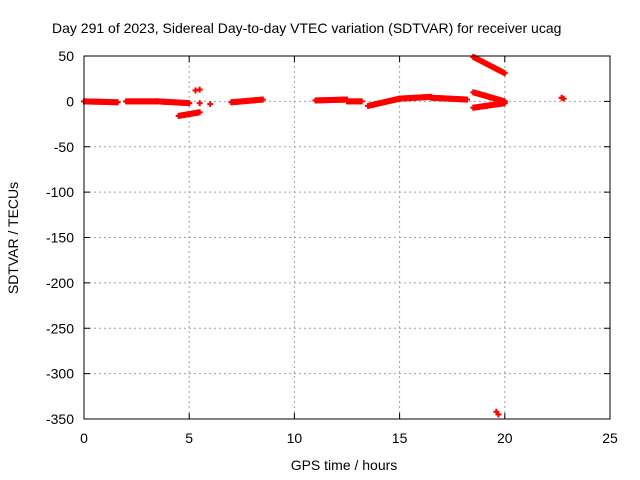 The image size is (640, 480). I want to click on y-tick-label: -50, so click(64, 147).